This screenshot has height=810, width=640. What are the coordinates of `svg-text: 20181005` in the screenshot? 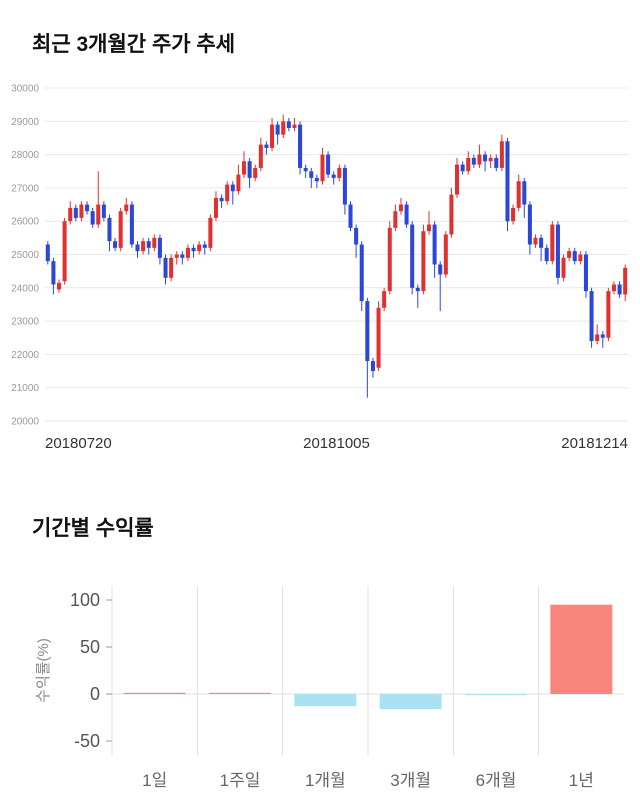 It's located at (336, 443).